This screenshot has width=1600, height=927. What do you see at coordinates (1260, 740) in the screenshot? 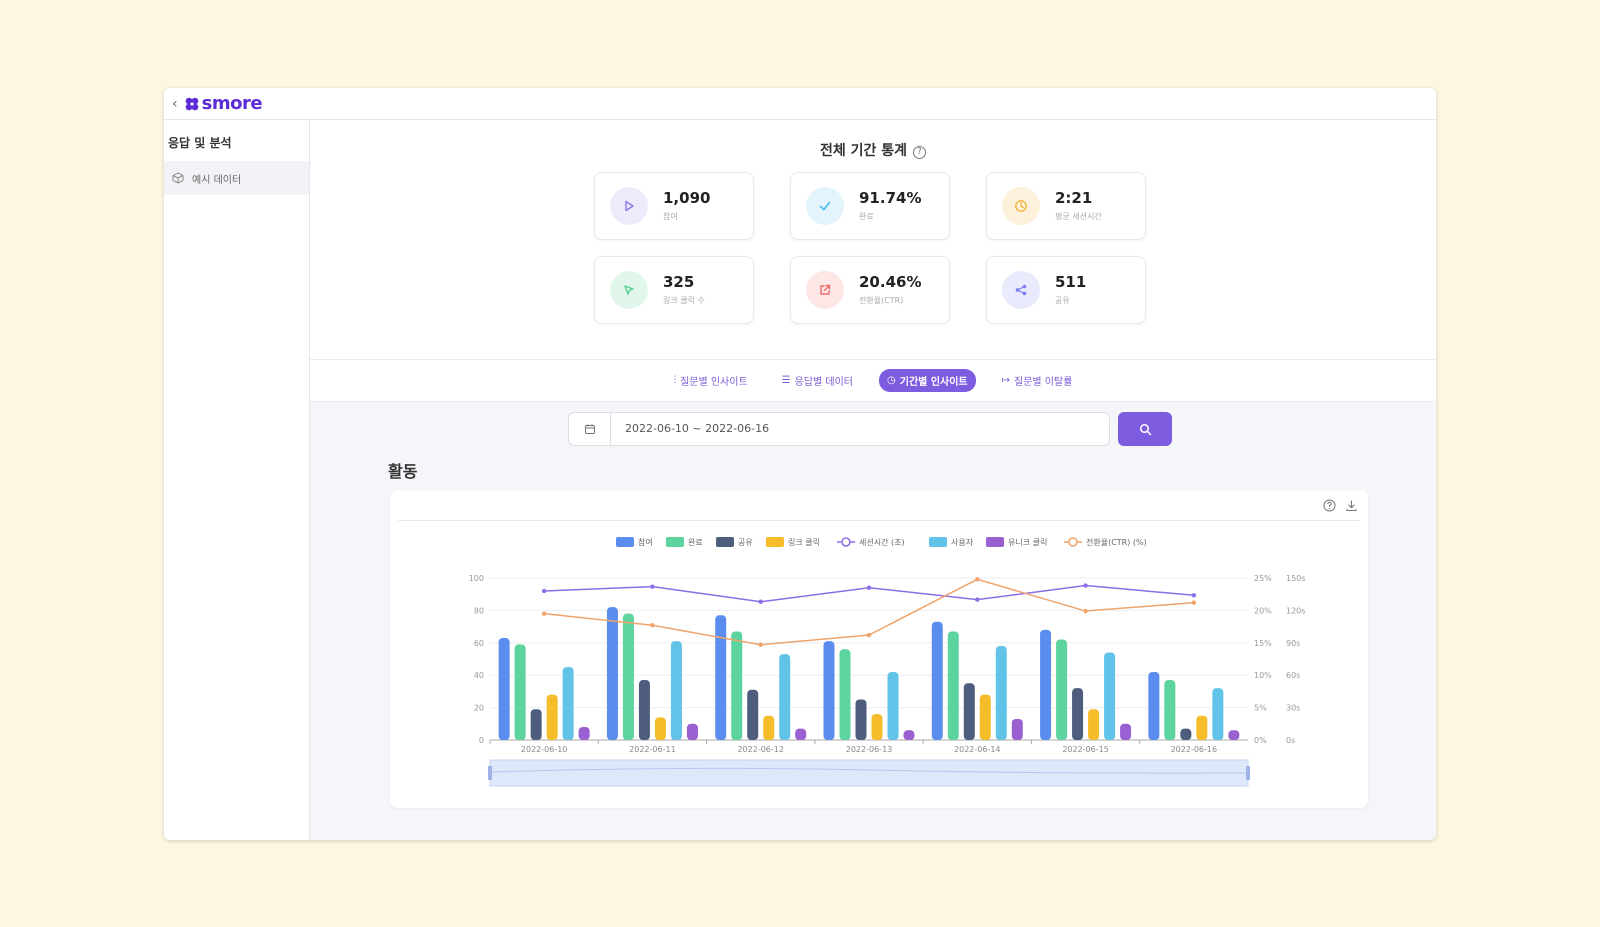
I see `y2-tick-label: 0%` at bounding box center [1260, 740].